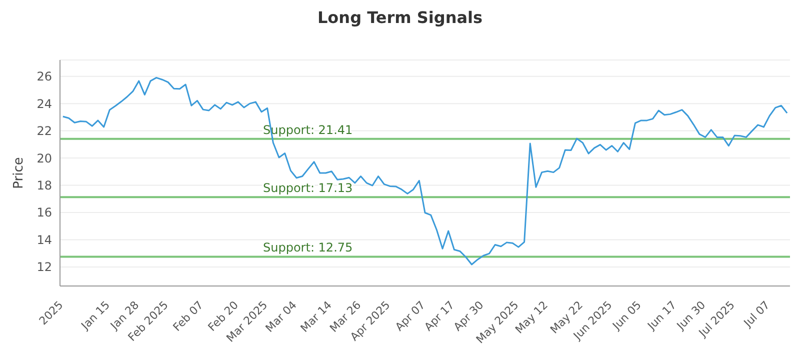 This screenshot has height=350, width=800. Describe the element at coordinates (44, 131) in the screenshot. I see `y-tick-label: 22` at that location.